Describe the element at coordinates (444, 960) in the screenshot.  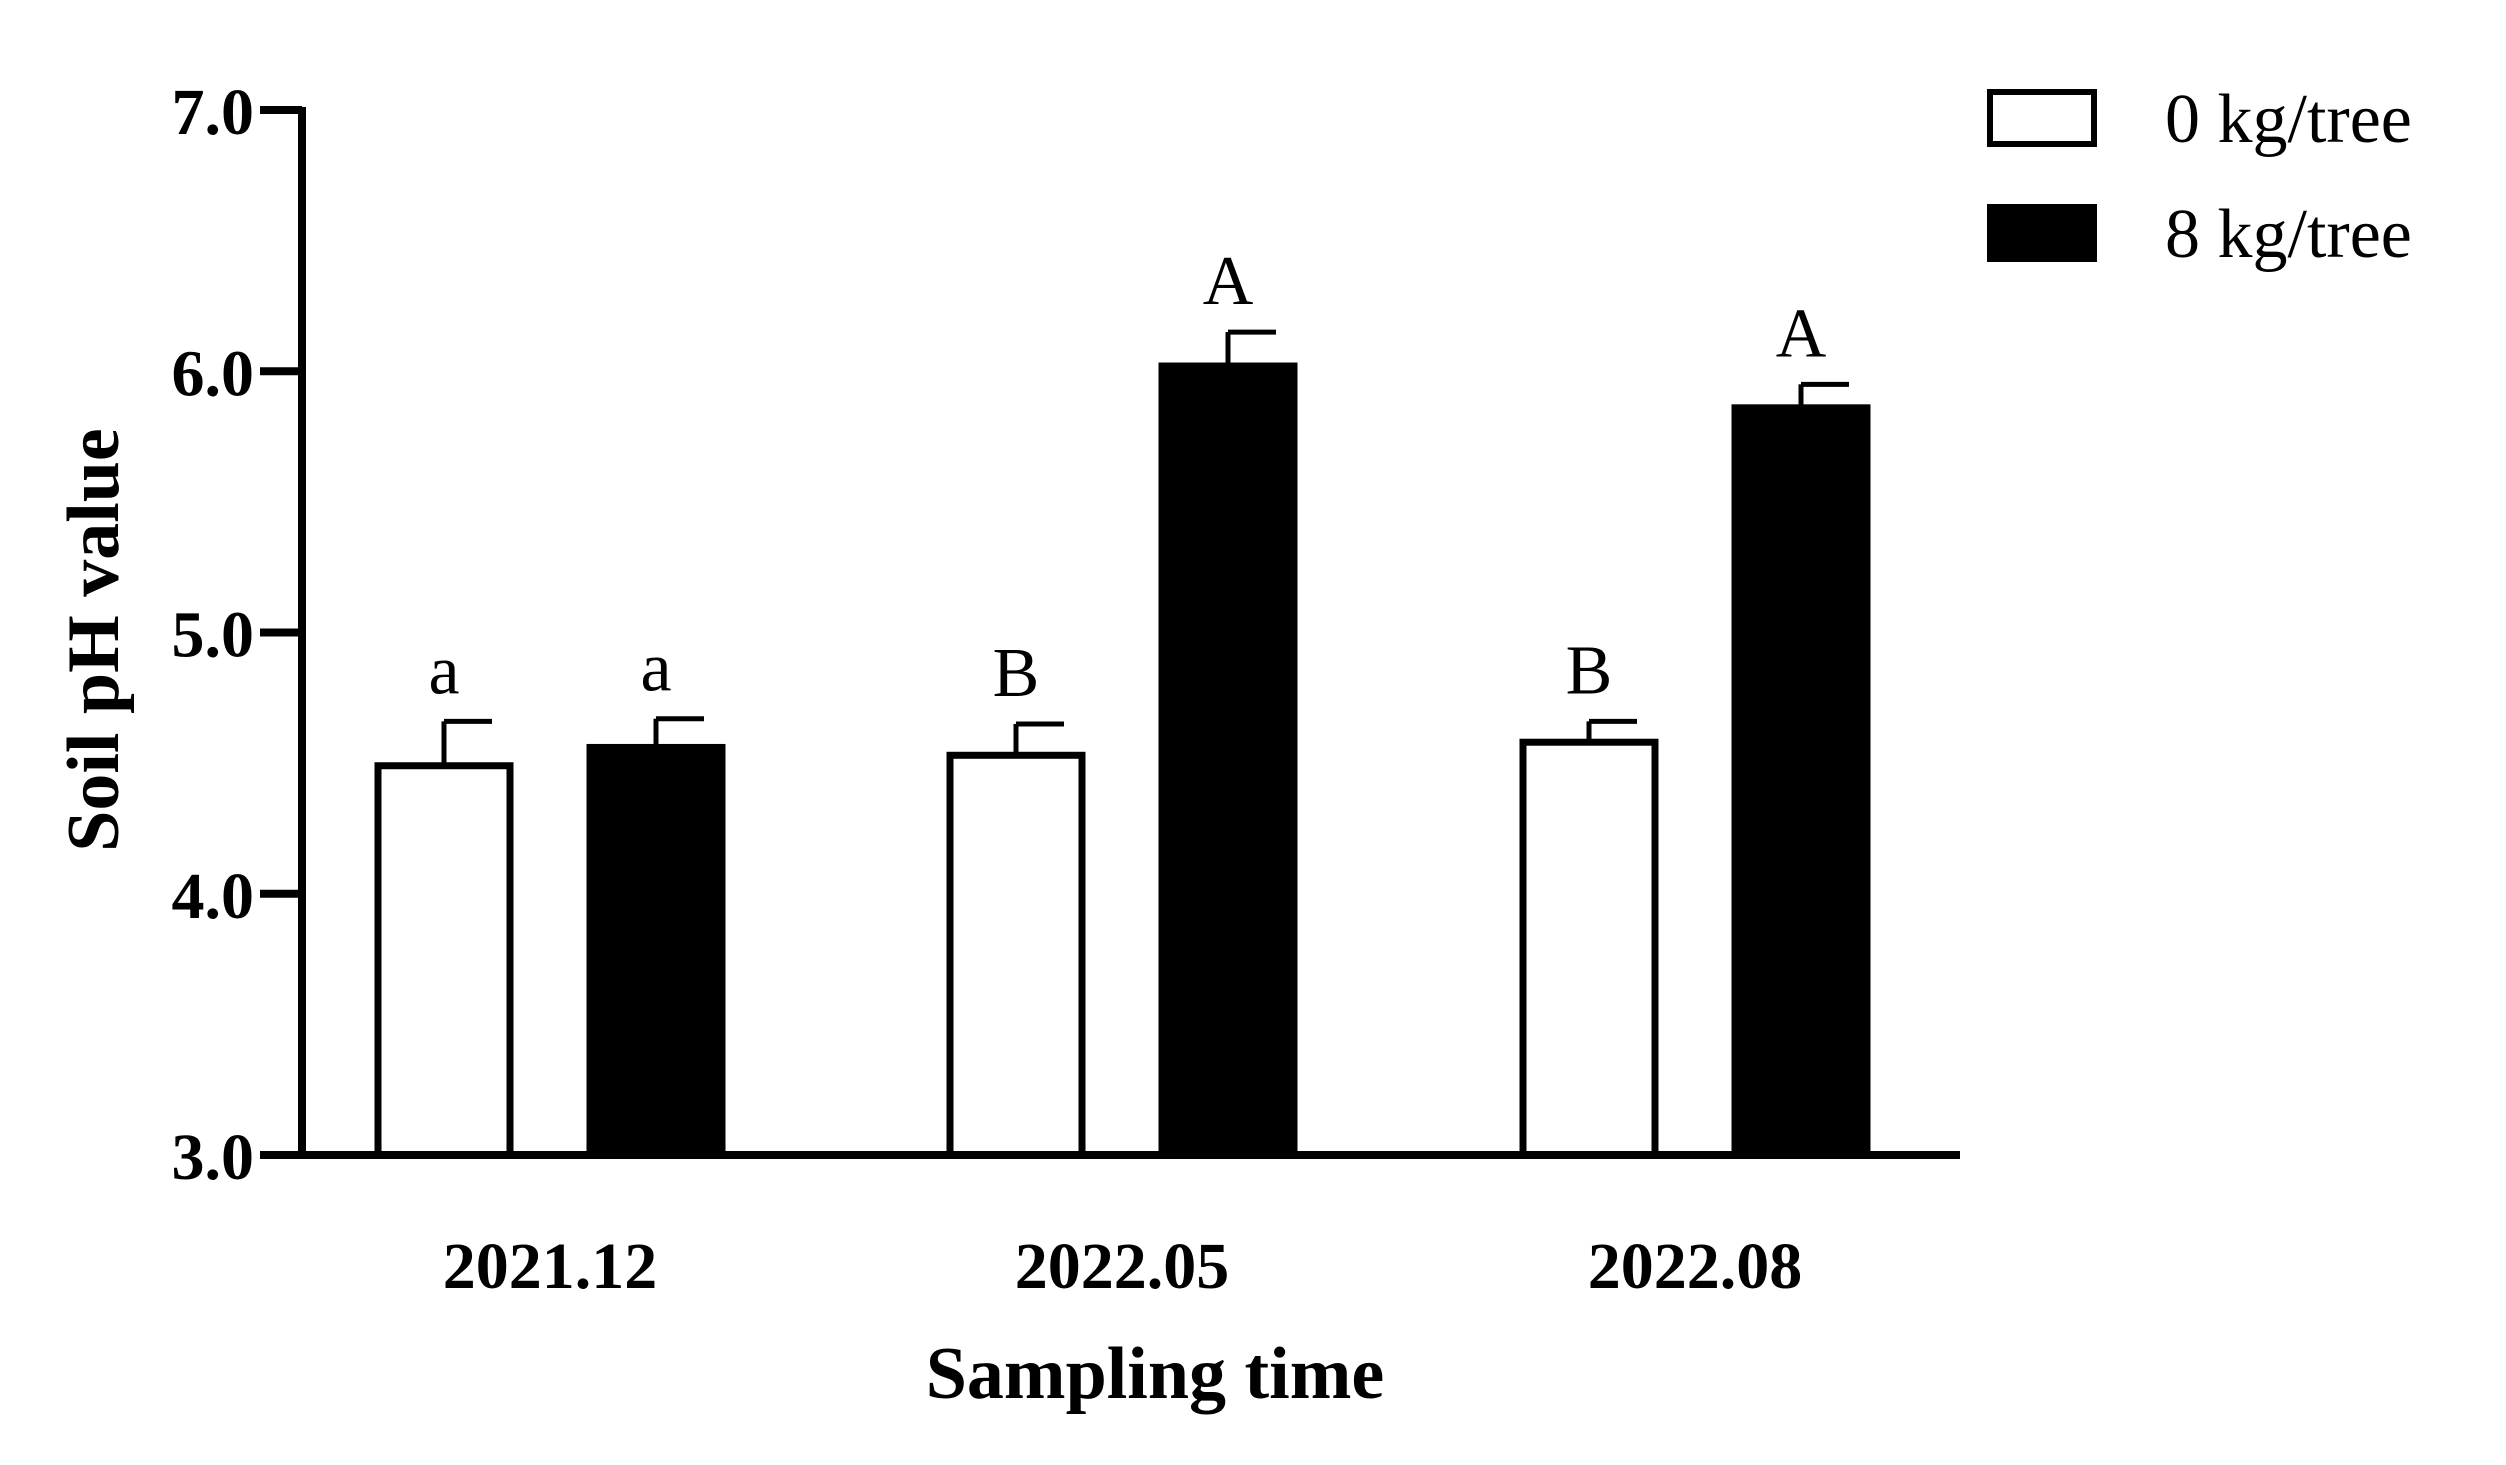
I see `bar-1-2021.12` at that location.